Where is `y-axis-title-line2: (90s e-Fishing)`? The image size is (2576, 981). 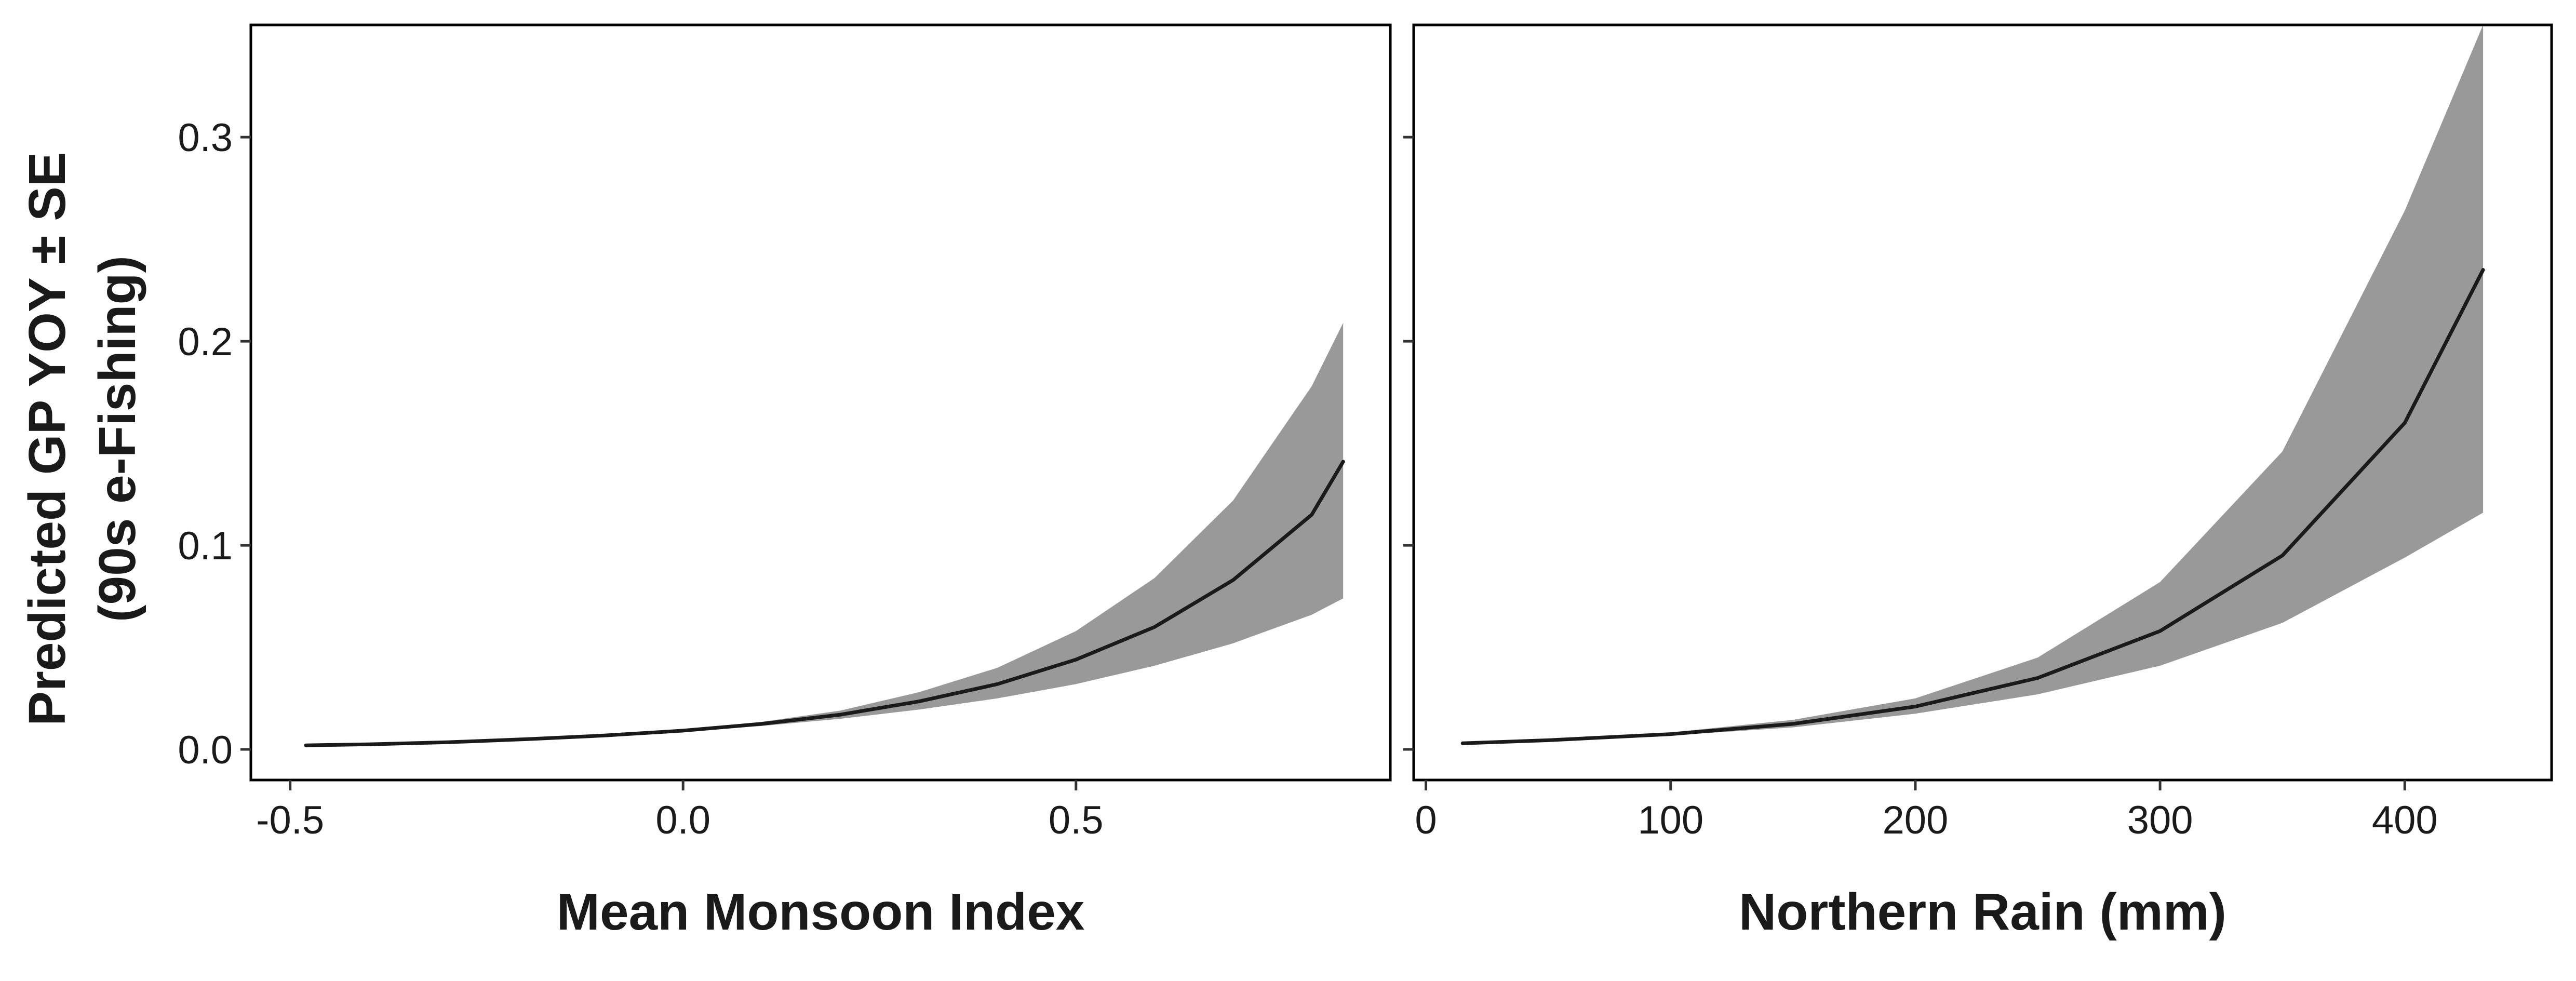 y-axis-title-line2: (90s e-Fishing) is located at coordinates (117, 439).